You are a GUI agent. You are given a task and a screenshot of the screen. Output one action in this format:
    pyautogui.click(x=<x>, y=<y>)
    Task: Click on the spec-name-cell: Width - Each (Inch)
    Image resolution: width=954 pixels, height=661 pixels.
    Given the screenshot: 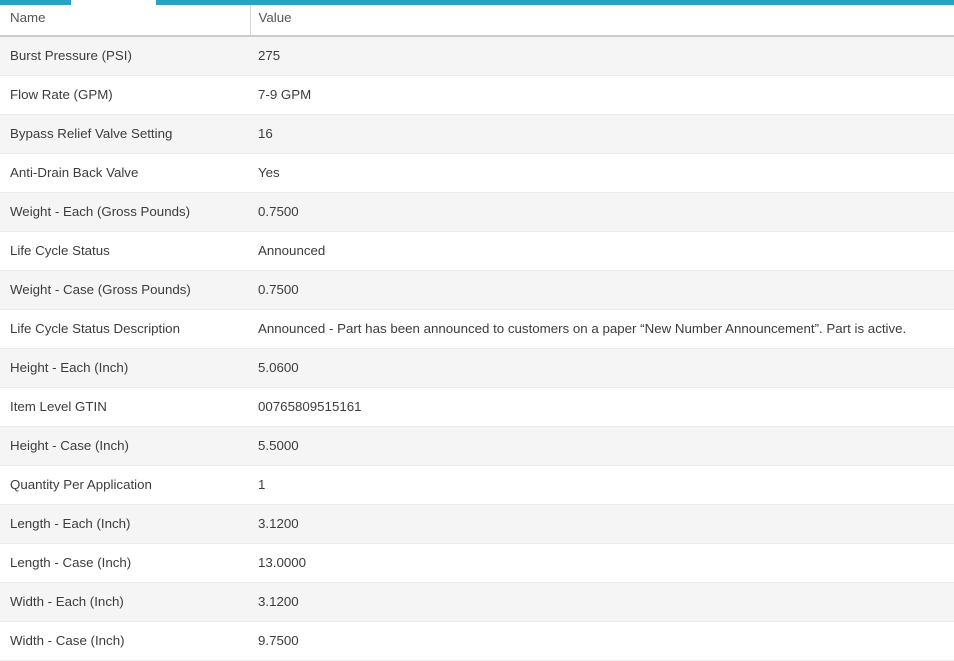 What is the action you would take?
    pyautogui.click(x=125, y=602)
    